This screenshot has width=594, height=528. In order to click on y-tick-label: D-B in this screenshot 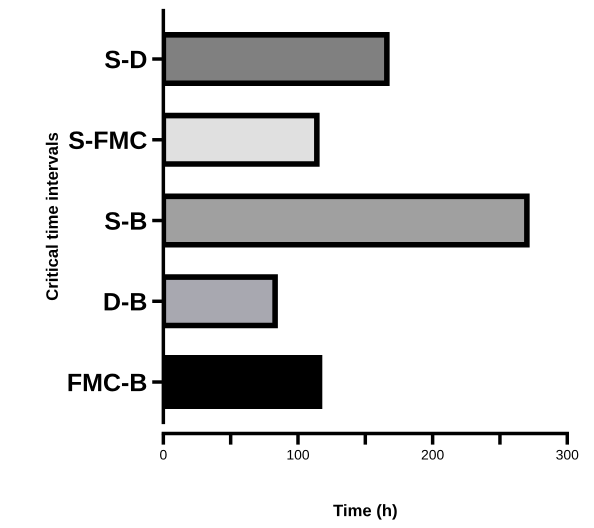, I will do `click(125, 301)`.